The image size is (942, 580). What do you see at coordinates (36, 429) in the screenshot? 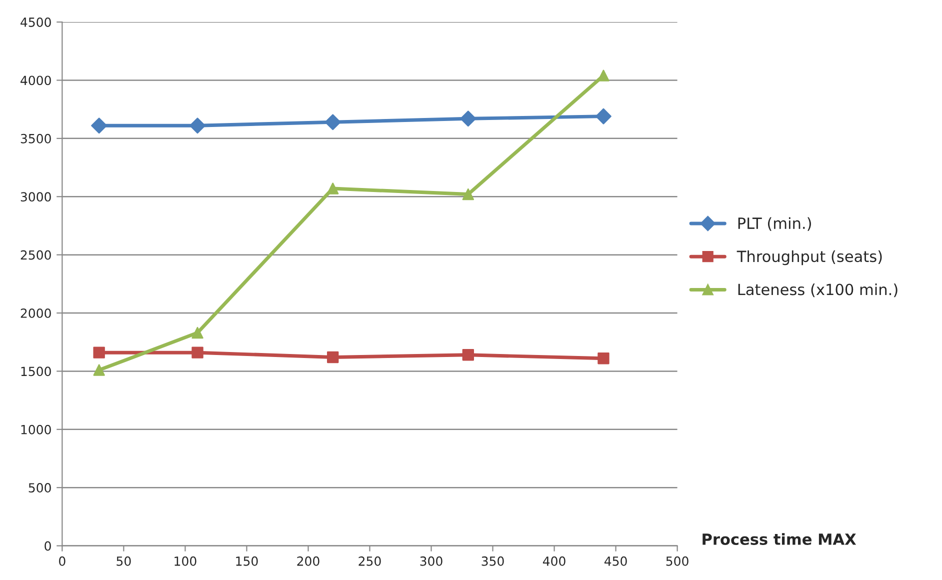
I see `y-tick-label: 1000` at bounding box center [36, 429].